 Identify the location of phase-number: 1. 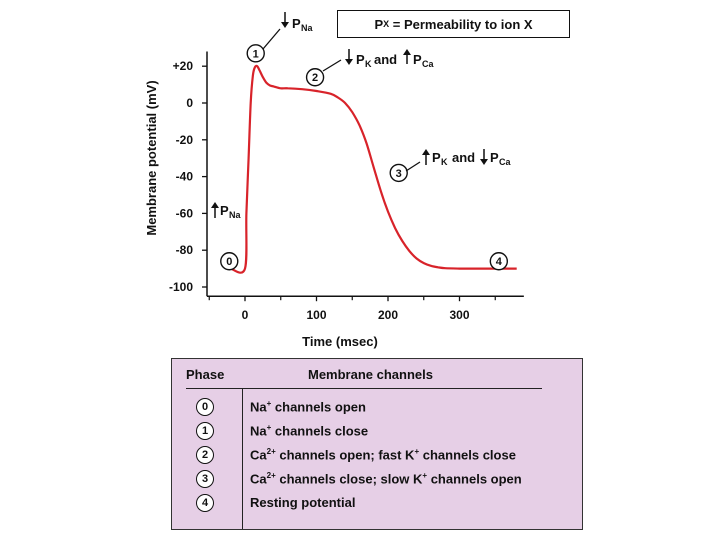
(256, 54).